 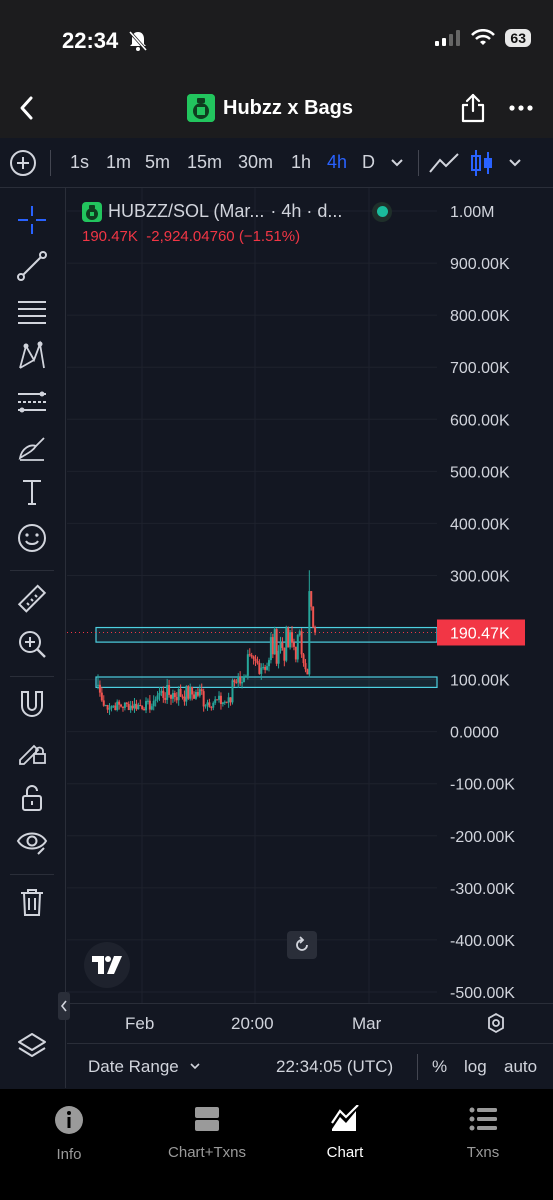 I want to click on tab-txns: Txns, so click(x=483, y=1133).